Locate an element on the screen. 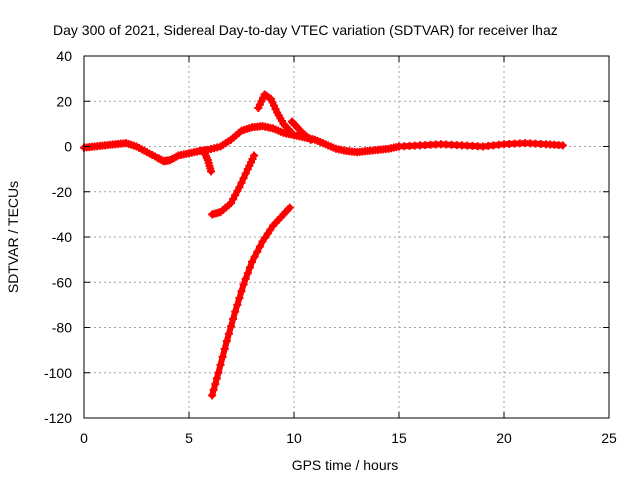 The image size is (640, 480). y-tick-label: 40 is located at coordinates (64, 56).